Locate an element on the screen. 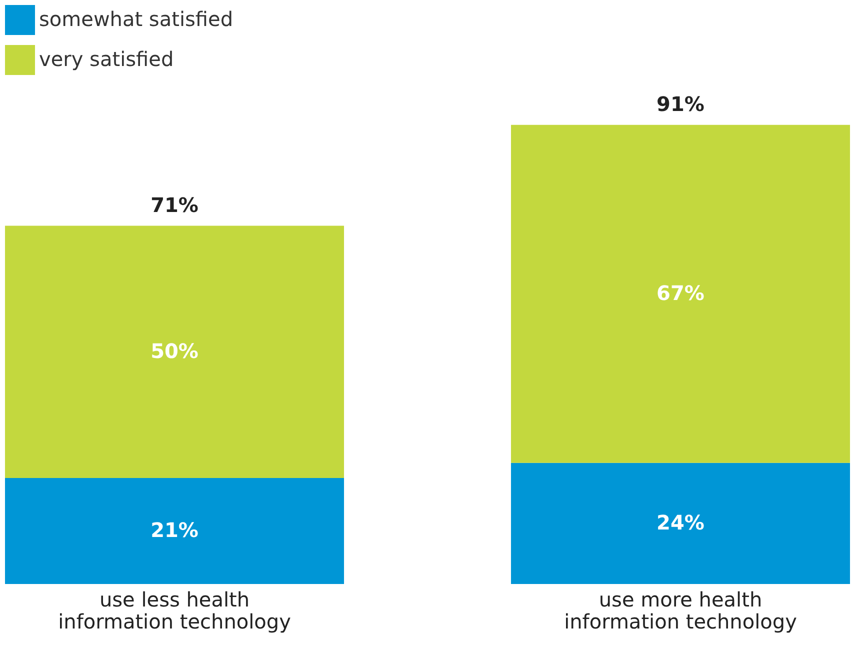 The image size is (856, 662). data-label: 24% is located at coordinates (680, 522).